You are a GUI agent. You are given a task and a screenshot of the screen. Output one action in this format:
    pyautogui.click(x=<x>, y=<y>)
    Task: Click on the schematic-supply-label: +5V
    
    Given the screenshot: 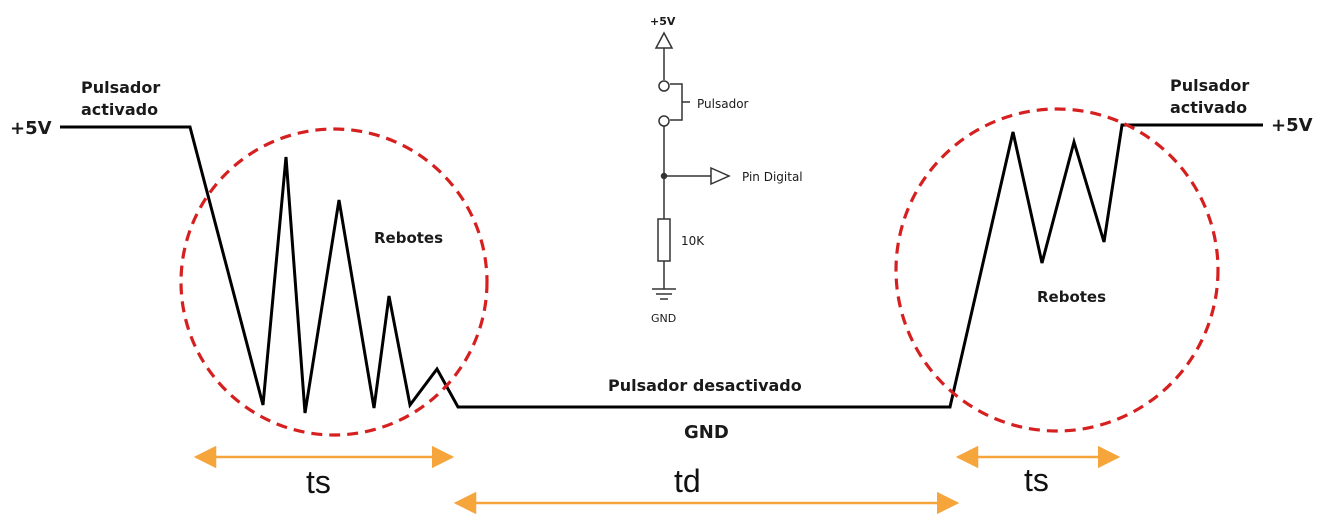 What is the action you would take?
    pyautogui.click(x=663, y=21)
    